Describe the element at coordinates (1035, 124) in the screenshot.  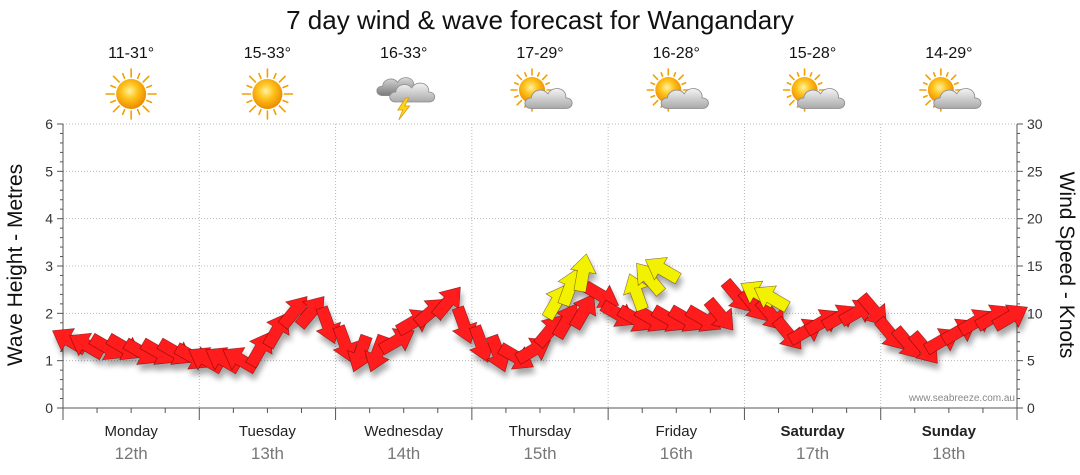
I see `right-tick-label: 30` at that location.